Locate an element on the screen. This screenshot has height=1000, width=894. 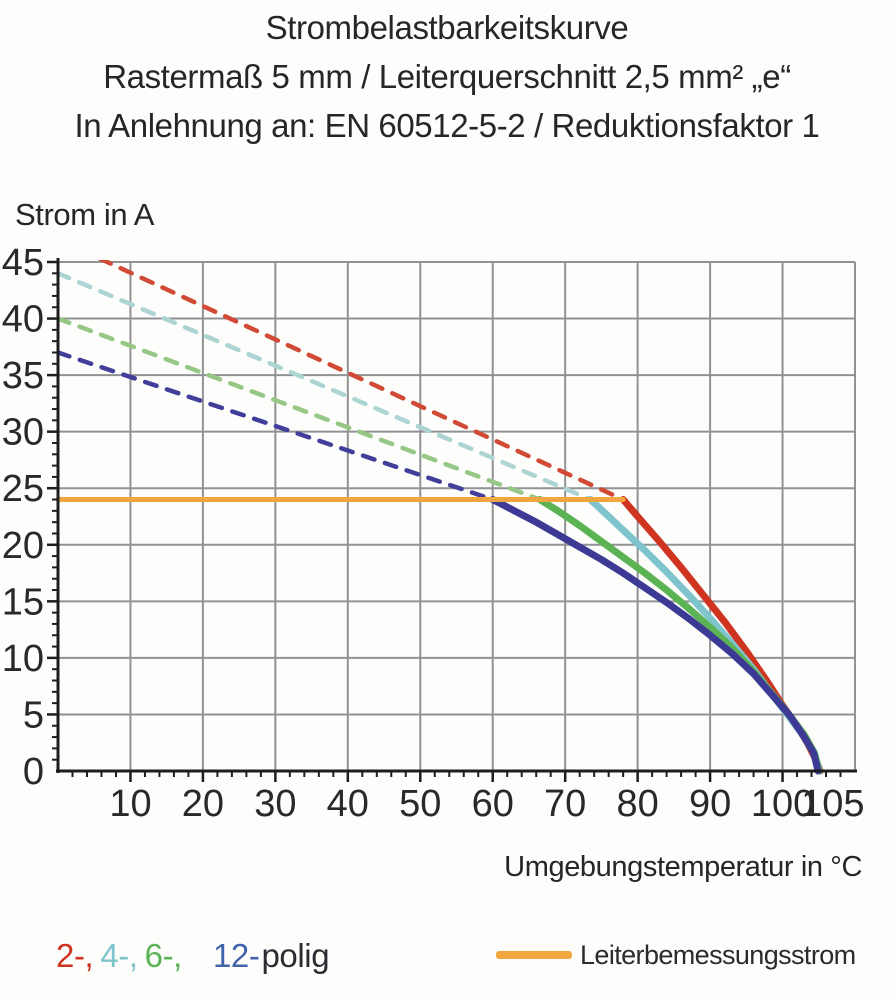
x-tick-label-105: 105 is located at coordinates (832, 804).